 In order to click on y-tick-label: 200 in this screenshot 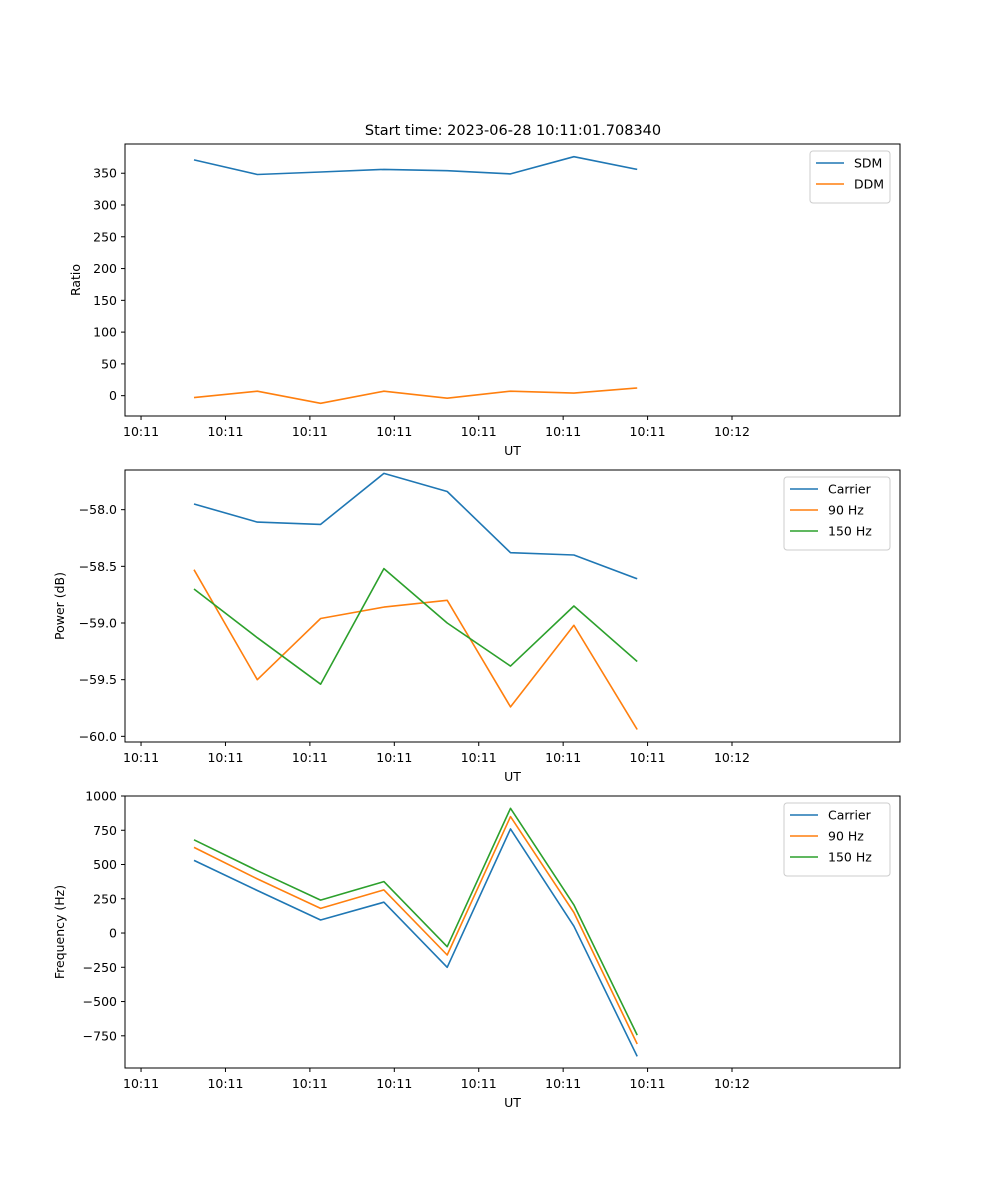, I will do `click(105, 268)`.